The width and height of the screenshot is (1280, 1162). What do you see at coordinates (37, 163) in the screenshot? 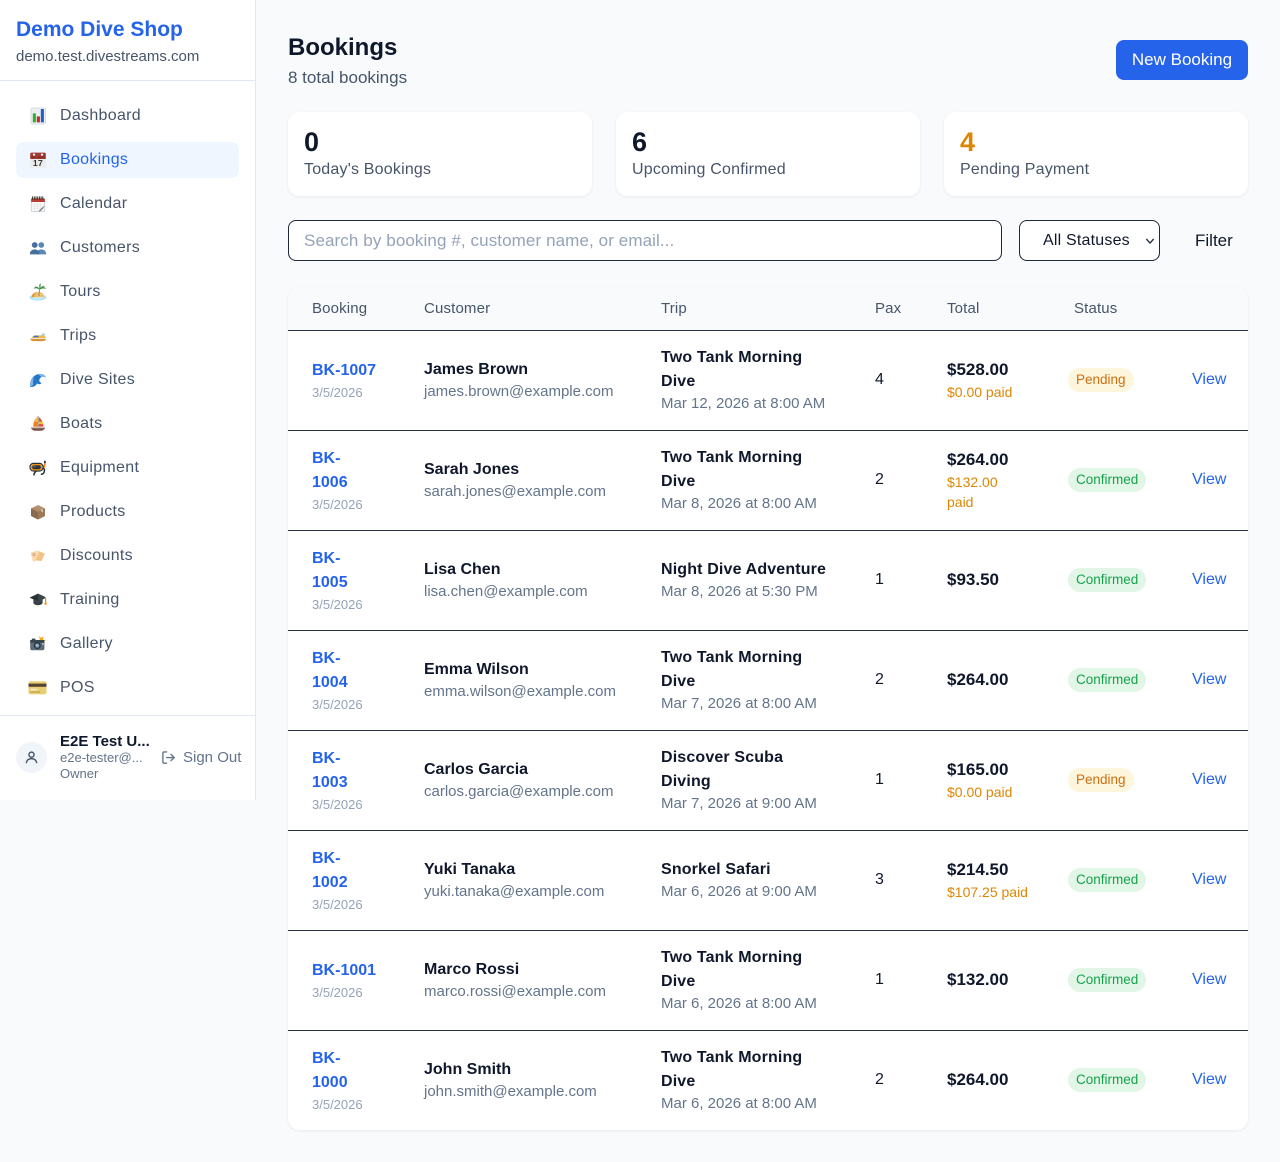
I see `svg-text: 17` at bounding box center [37, 163].